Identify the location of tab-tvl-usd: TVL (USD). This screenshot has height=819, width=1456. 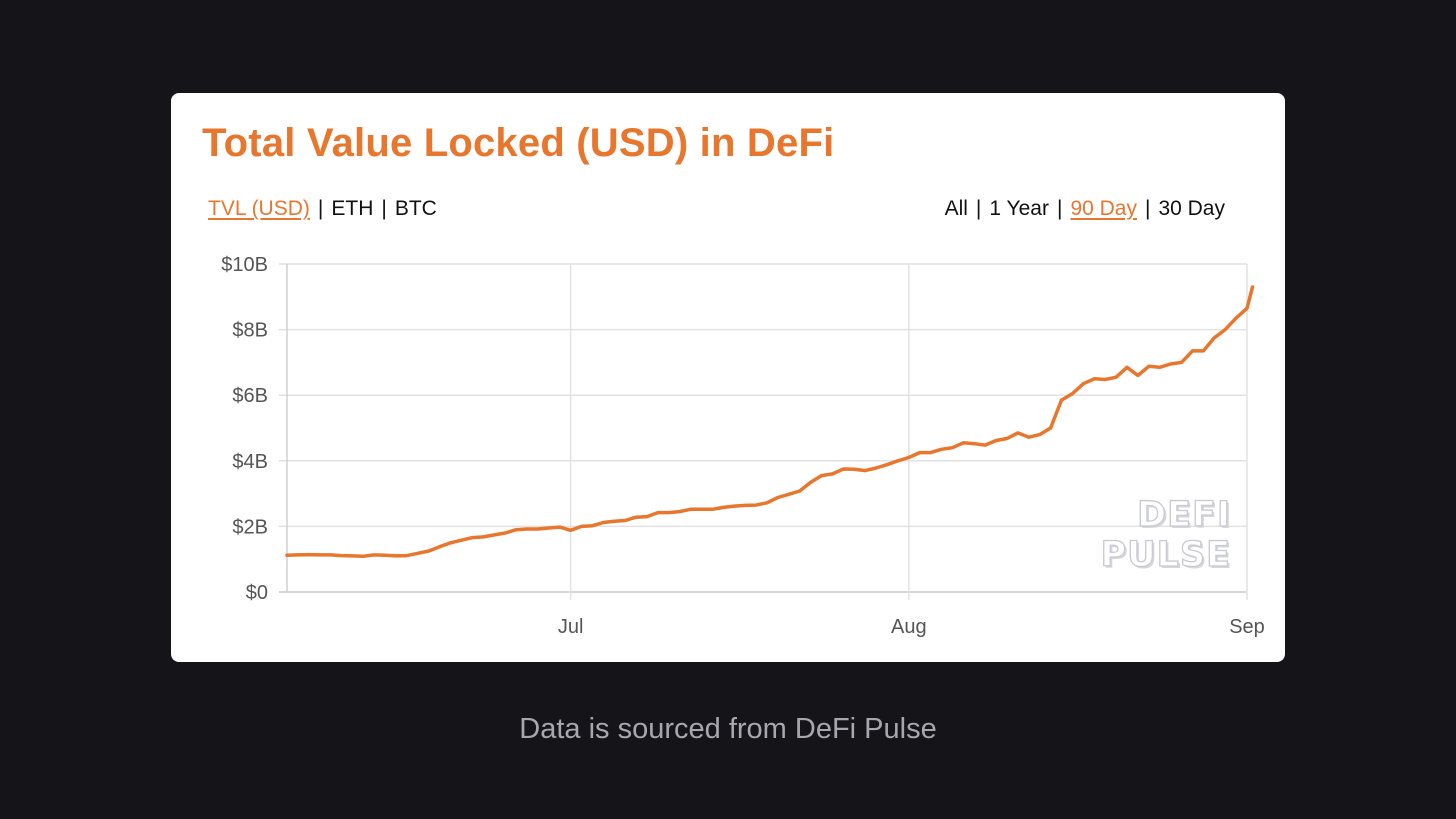
(259, 208).